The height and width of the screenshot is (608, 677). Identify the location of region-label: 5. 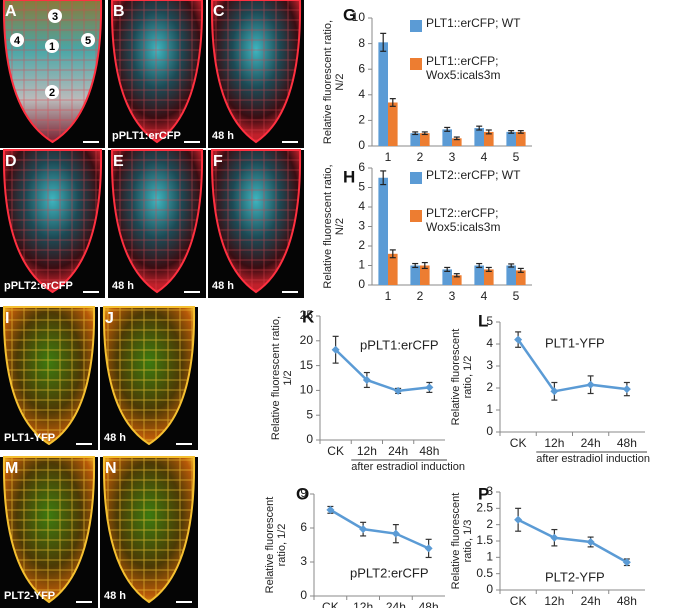
(88, 41).